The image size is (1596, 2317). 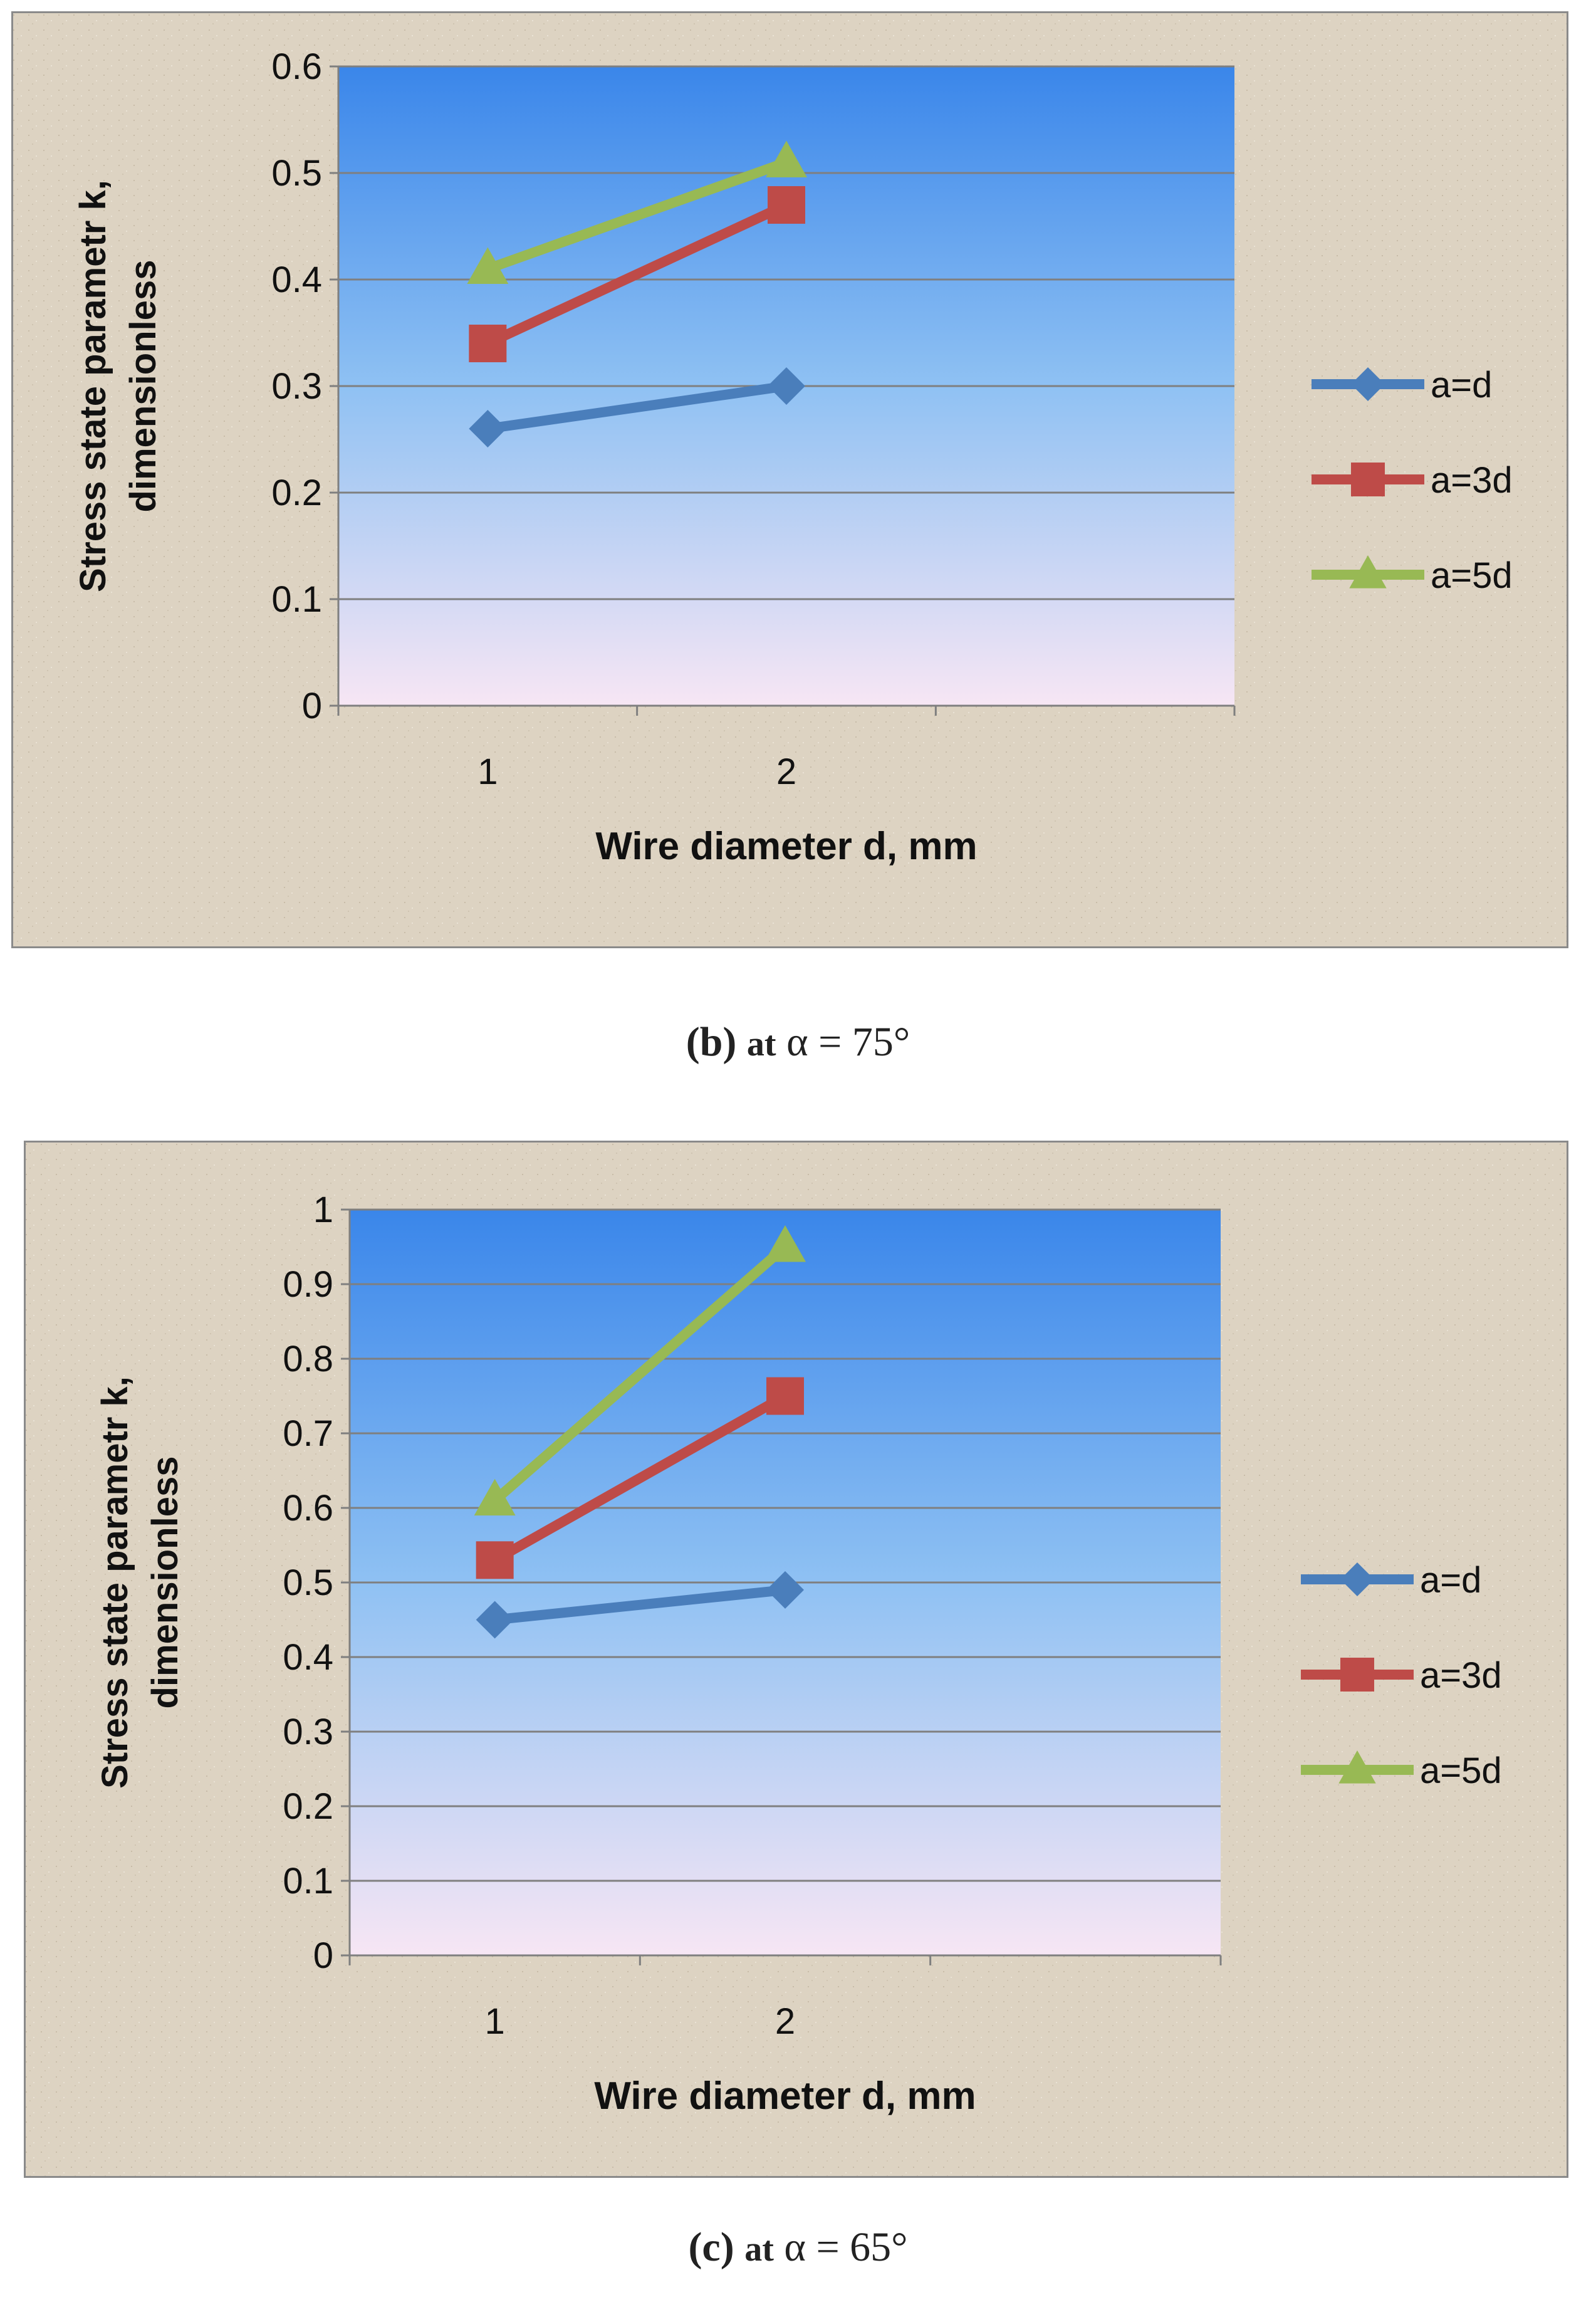 I want to click on caption-b-label: (b), so click(x=712, y=1042).